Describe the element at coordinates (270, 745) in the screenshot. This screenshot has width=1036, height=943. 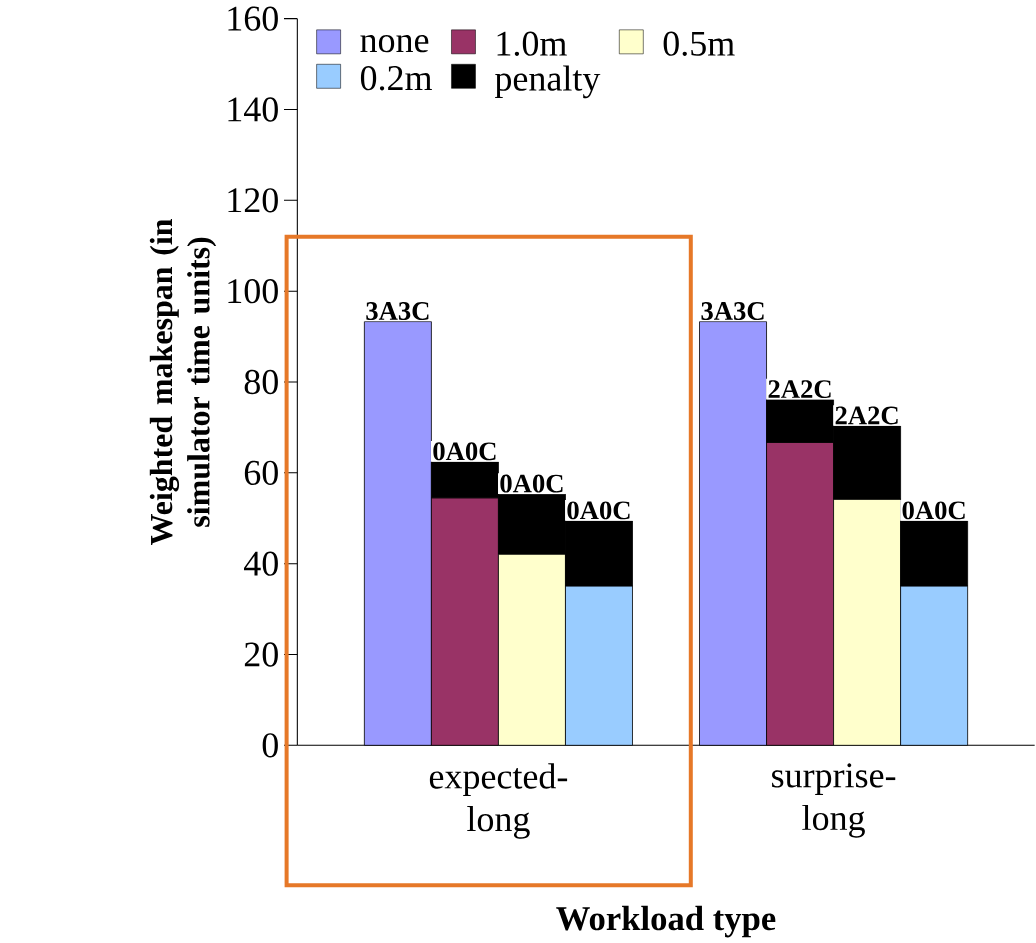
I see `y-tick-label: 0` at that location.